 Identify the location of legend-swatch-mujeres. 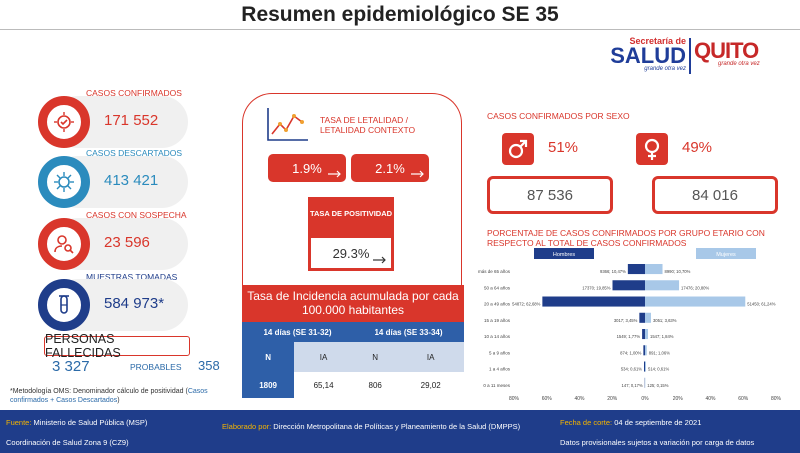
(726, 253).